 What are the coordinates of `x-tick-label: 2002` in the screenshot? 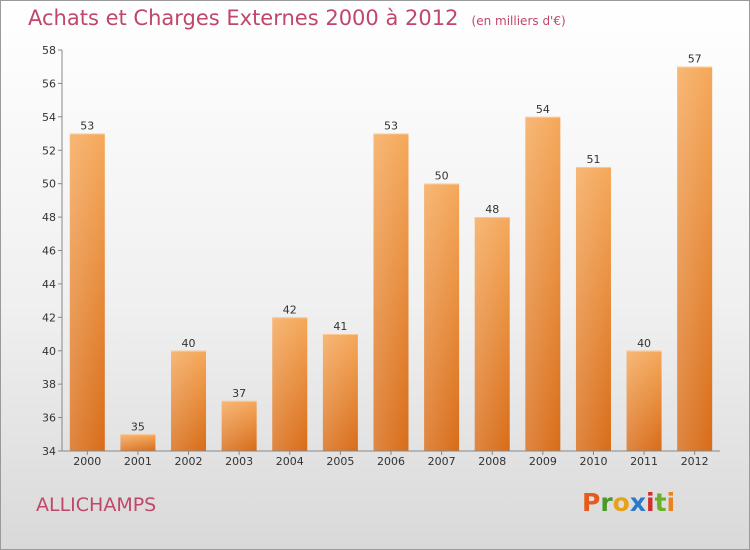 It's located at (189, 461).